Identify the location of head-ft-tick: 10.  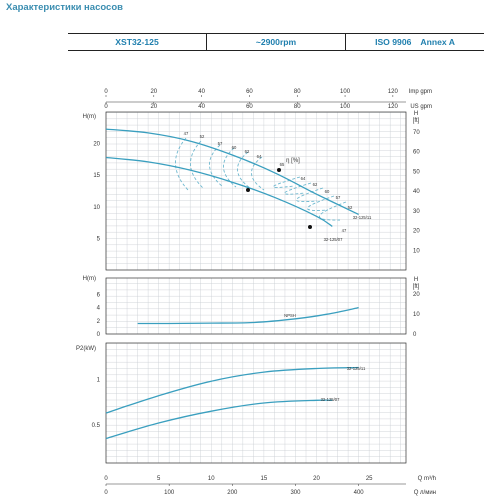
(416, 251).